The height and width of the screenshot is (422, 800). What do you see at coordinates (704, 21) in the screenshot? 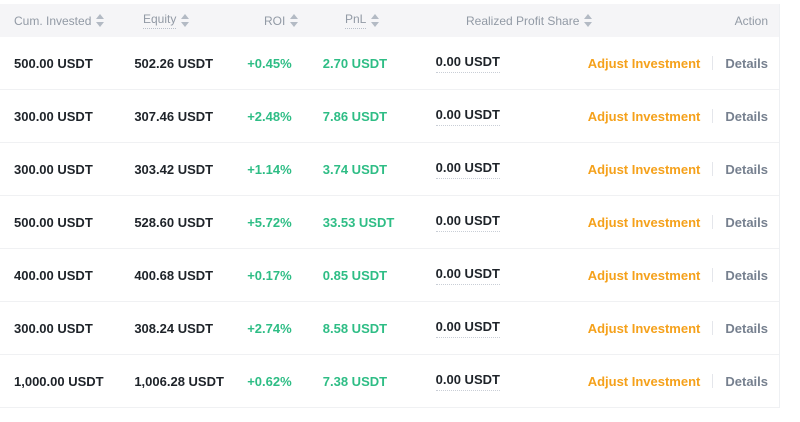
I see `column-header-action: Action` at bounding box center [704, 21].